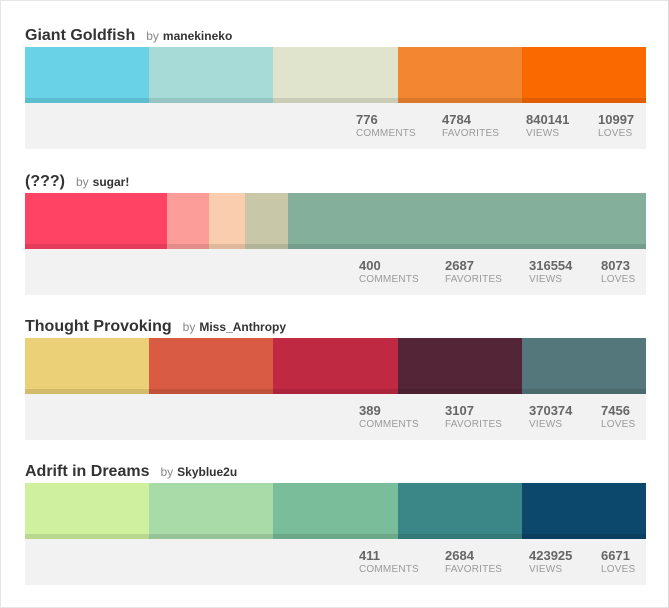 This screenshot has width=669, height=608. Describe the element at coordinates (197, 36) in the screenshot. I see `author-link: manekineko` at that location.